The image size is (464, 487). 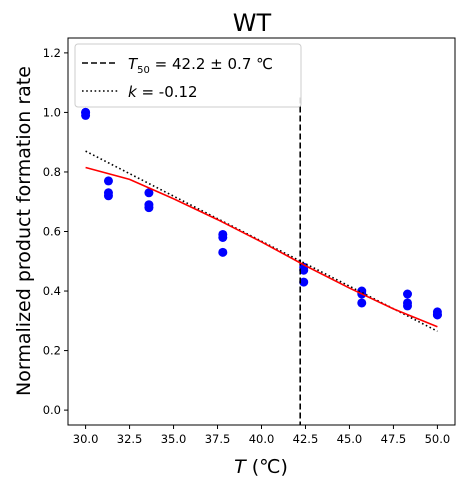 What do you see at coordinates (52, 232) in the screenshot?
I see `y-tick-label: 0.6` at bounding box center [52, 232].